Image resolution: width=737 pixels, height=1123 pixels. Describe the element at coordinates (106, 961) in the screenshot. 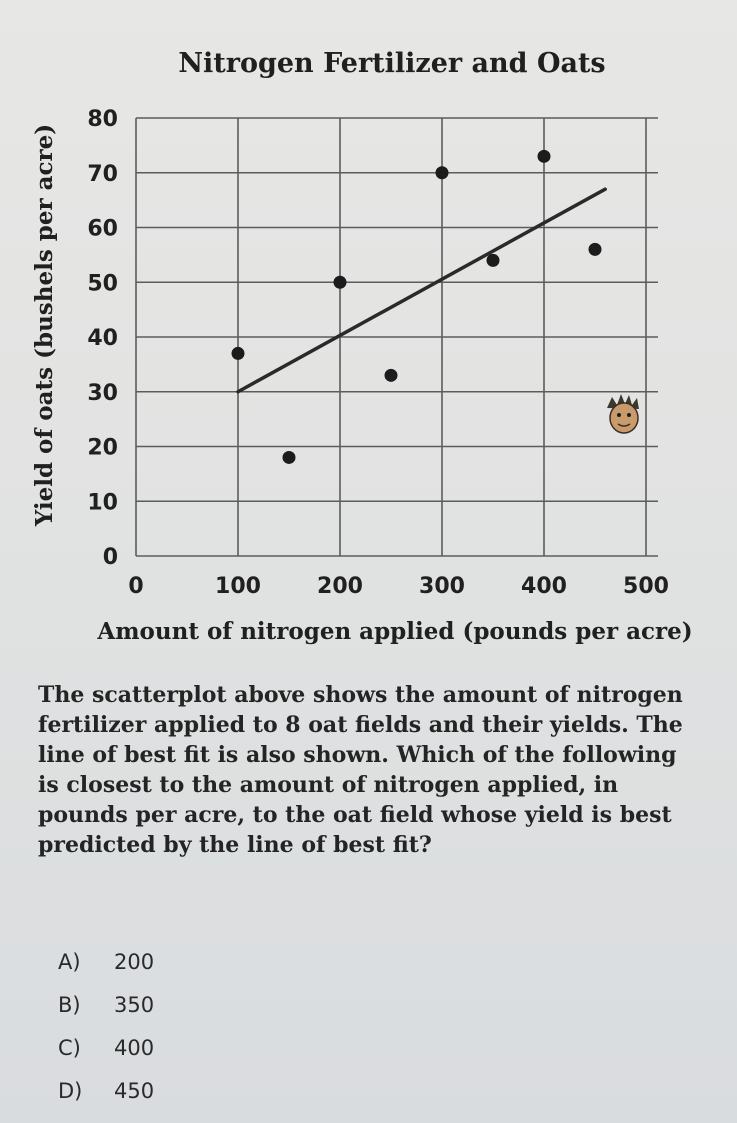

I see `choice-a: A) 200` at that location.